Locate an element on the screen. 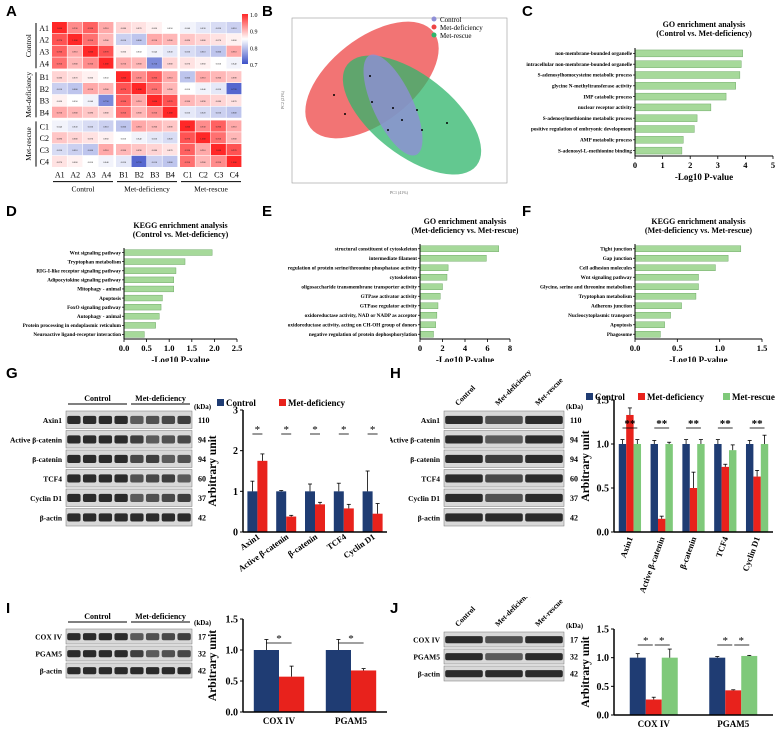  chart-title: KEGG enrichment analysis is located at coordinates (180, 225).